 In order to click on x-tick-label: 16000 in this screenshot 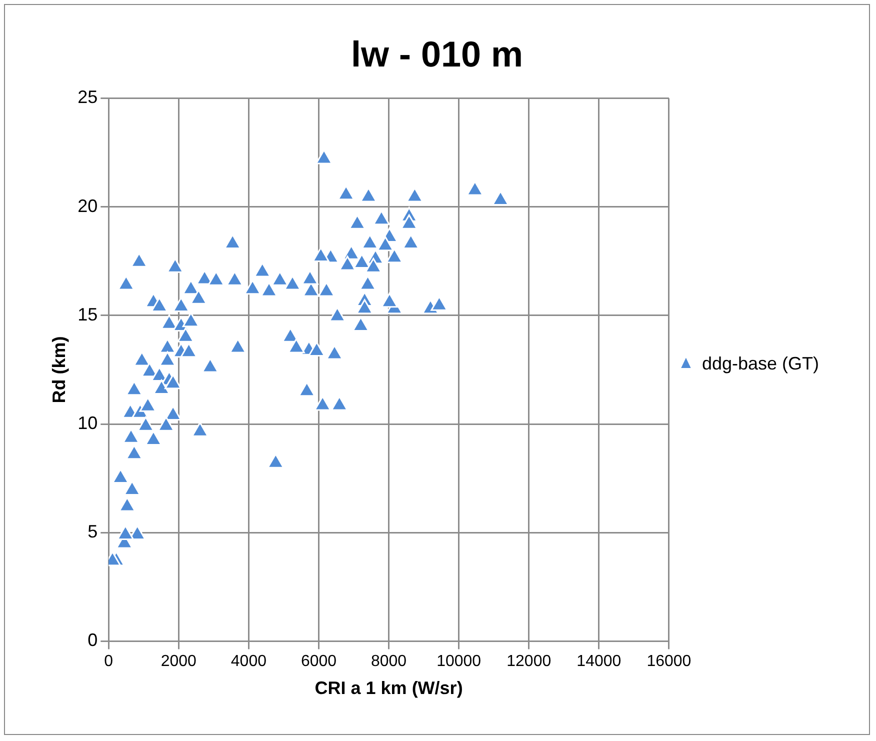, I will do `click(669, 661)`.